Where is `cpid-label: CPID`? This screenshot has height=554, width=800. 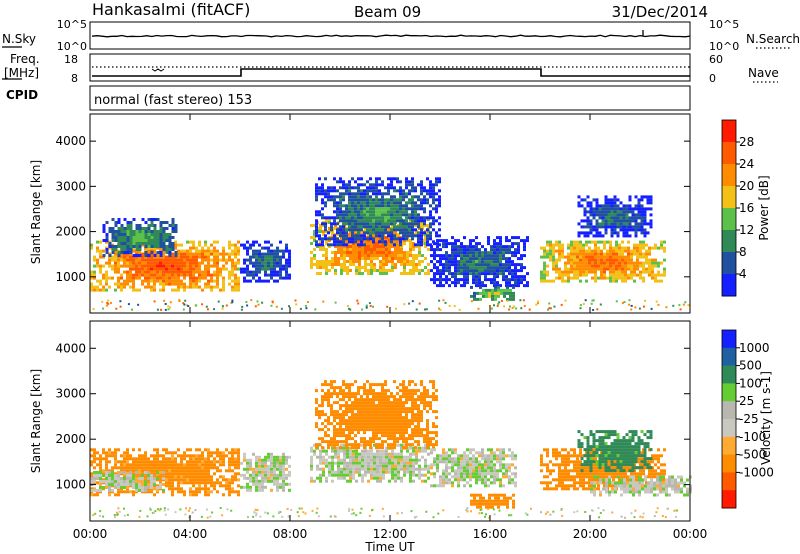
cpid-label: CPID is located at coordinates (22, 95).